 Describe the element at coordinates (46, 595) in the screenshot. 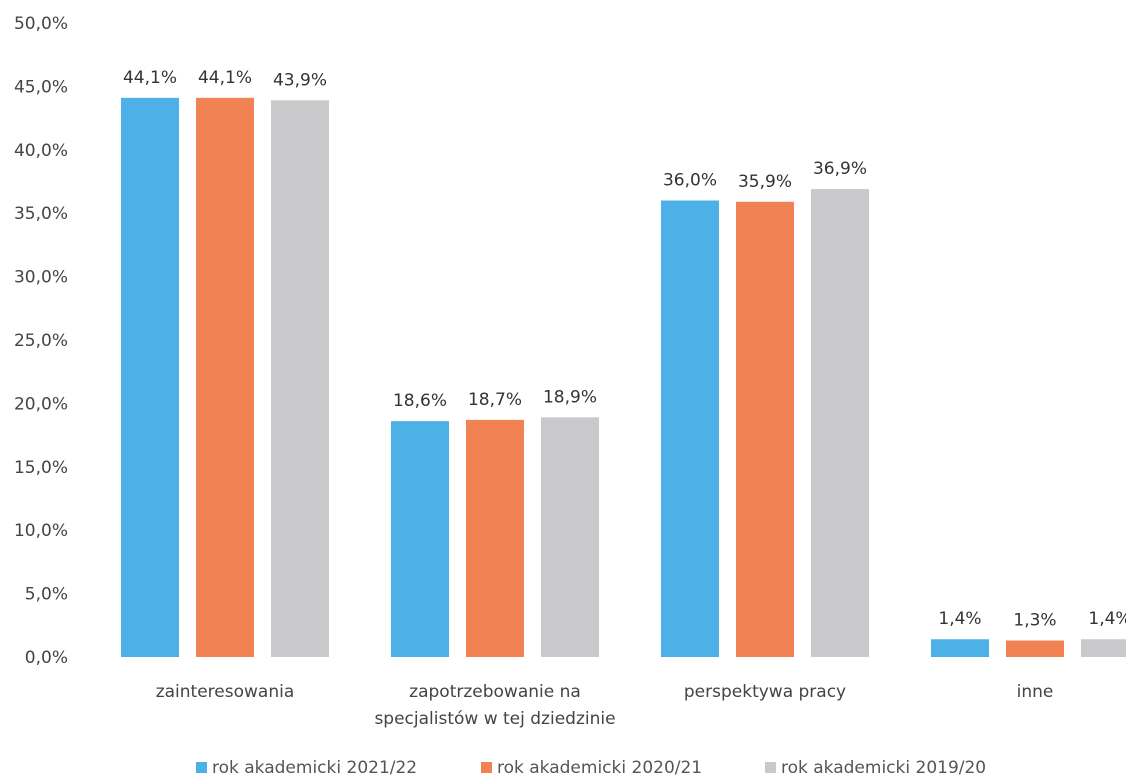

I see `y-tick-label: 5,0%` at that location.